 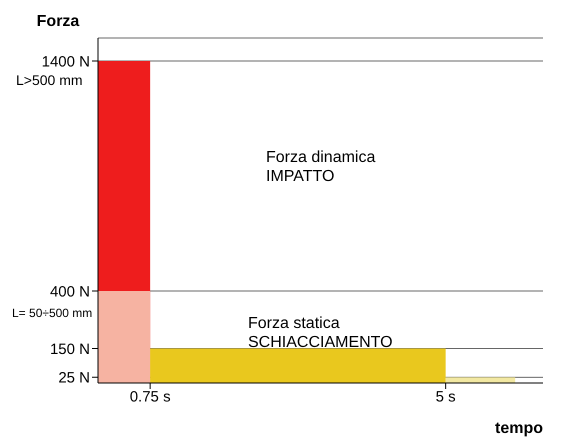 What do you see at coordinates (320, 333) in the screenshot?
I see `annotation: Forza statica SCHIACCIAMENTO` at bounding box center [320, 333].